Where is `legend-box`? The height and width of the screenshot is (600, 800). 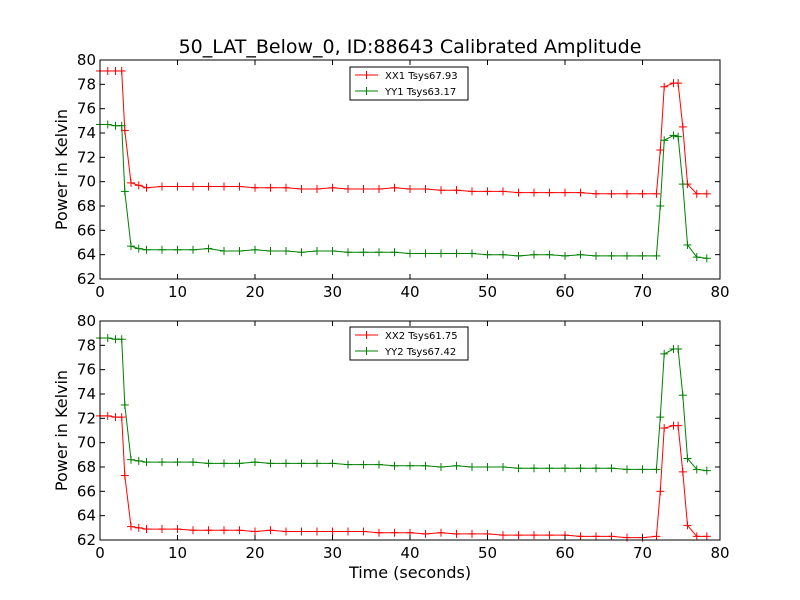
legend-box is located at coordinates (409, 343).